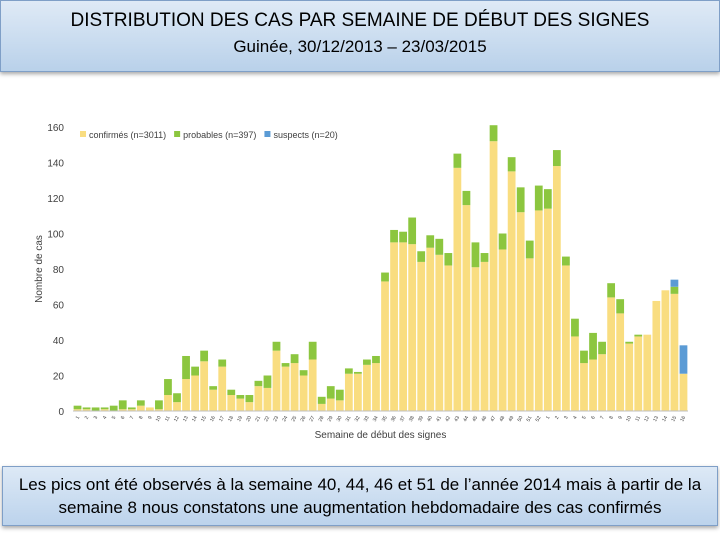 Image resolution: width=720 pixels, height=540 pixels. I want to click on y-axis-title: Nombre de cas, so click(39, 269).